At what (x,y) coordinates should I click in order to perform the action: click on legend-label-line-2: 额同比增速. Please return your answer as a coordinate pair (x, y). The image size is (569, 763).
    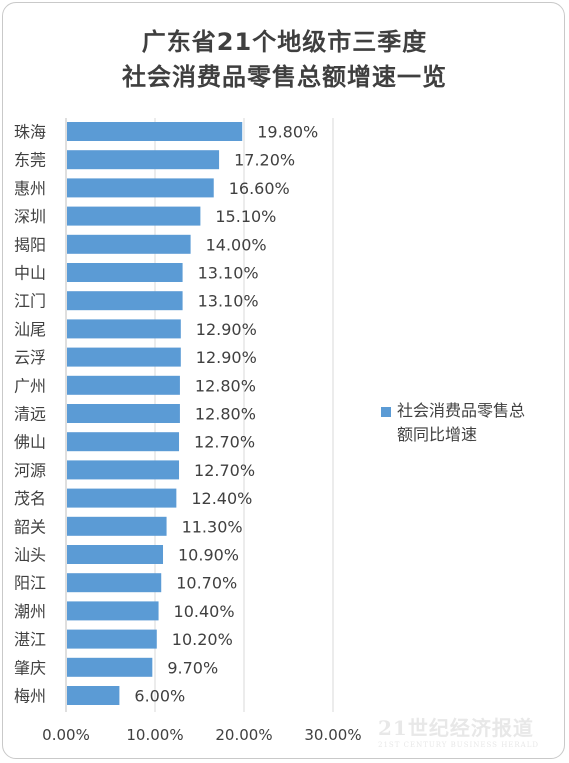
    Looking at the image, I should click on (437, 434).